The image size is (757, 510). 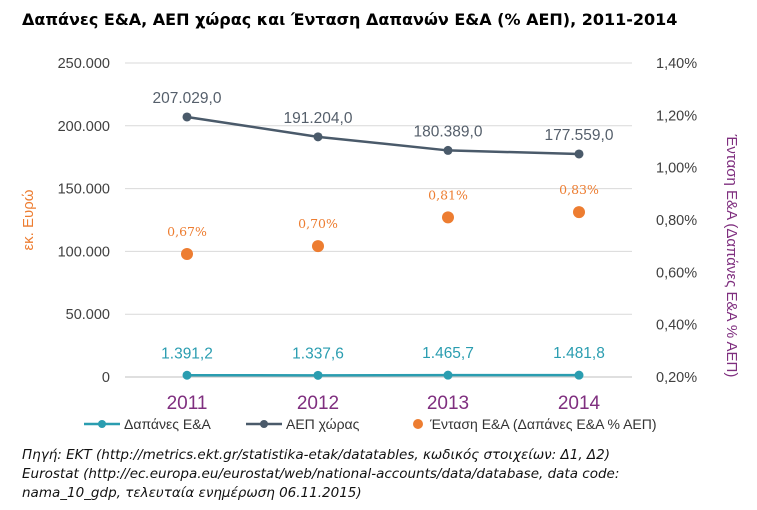 What do you see at coordinates (84, 190) in the screenshot?
I see `y-tick-label: 150.000` at bounding box center [84, 190].